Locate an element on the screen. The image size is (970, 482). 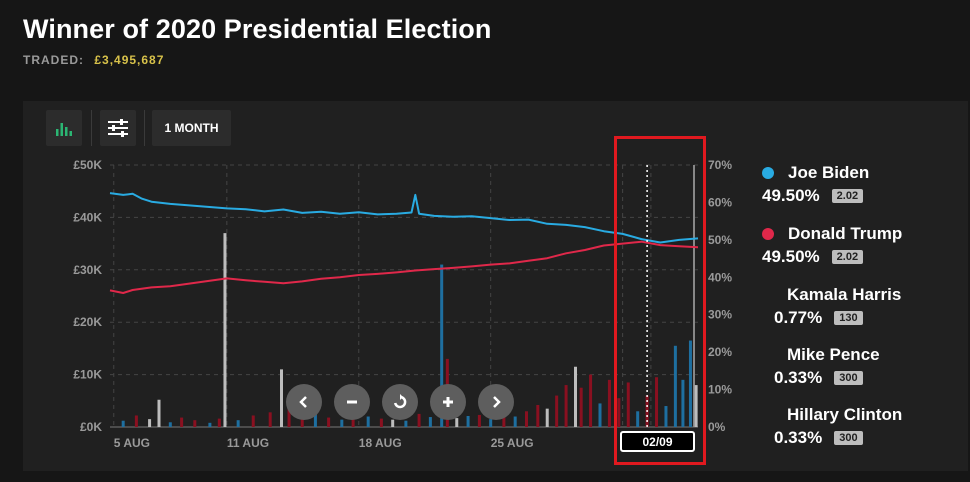
candidate-percent: 0.33% is located at coordinates (798, 437).